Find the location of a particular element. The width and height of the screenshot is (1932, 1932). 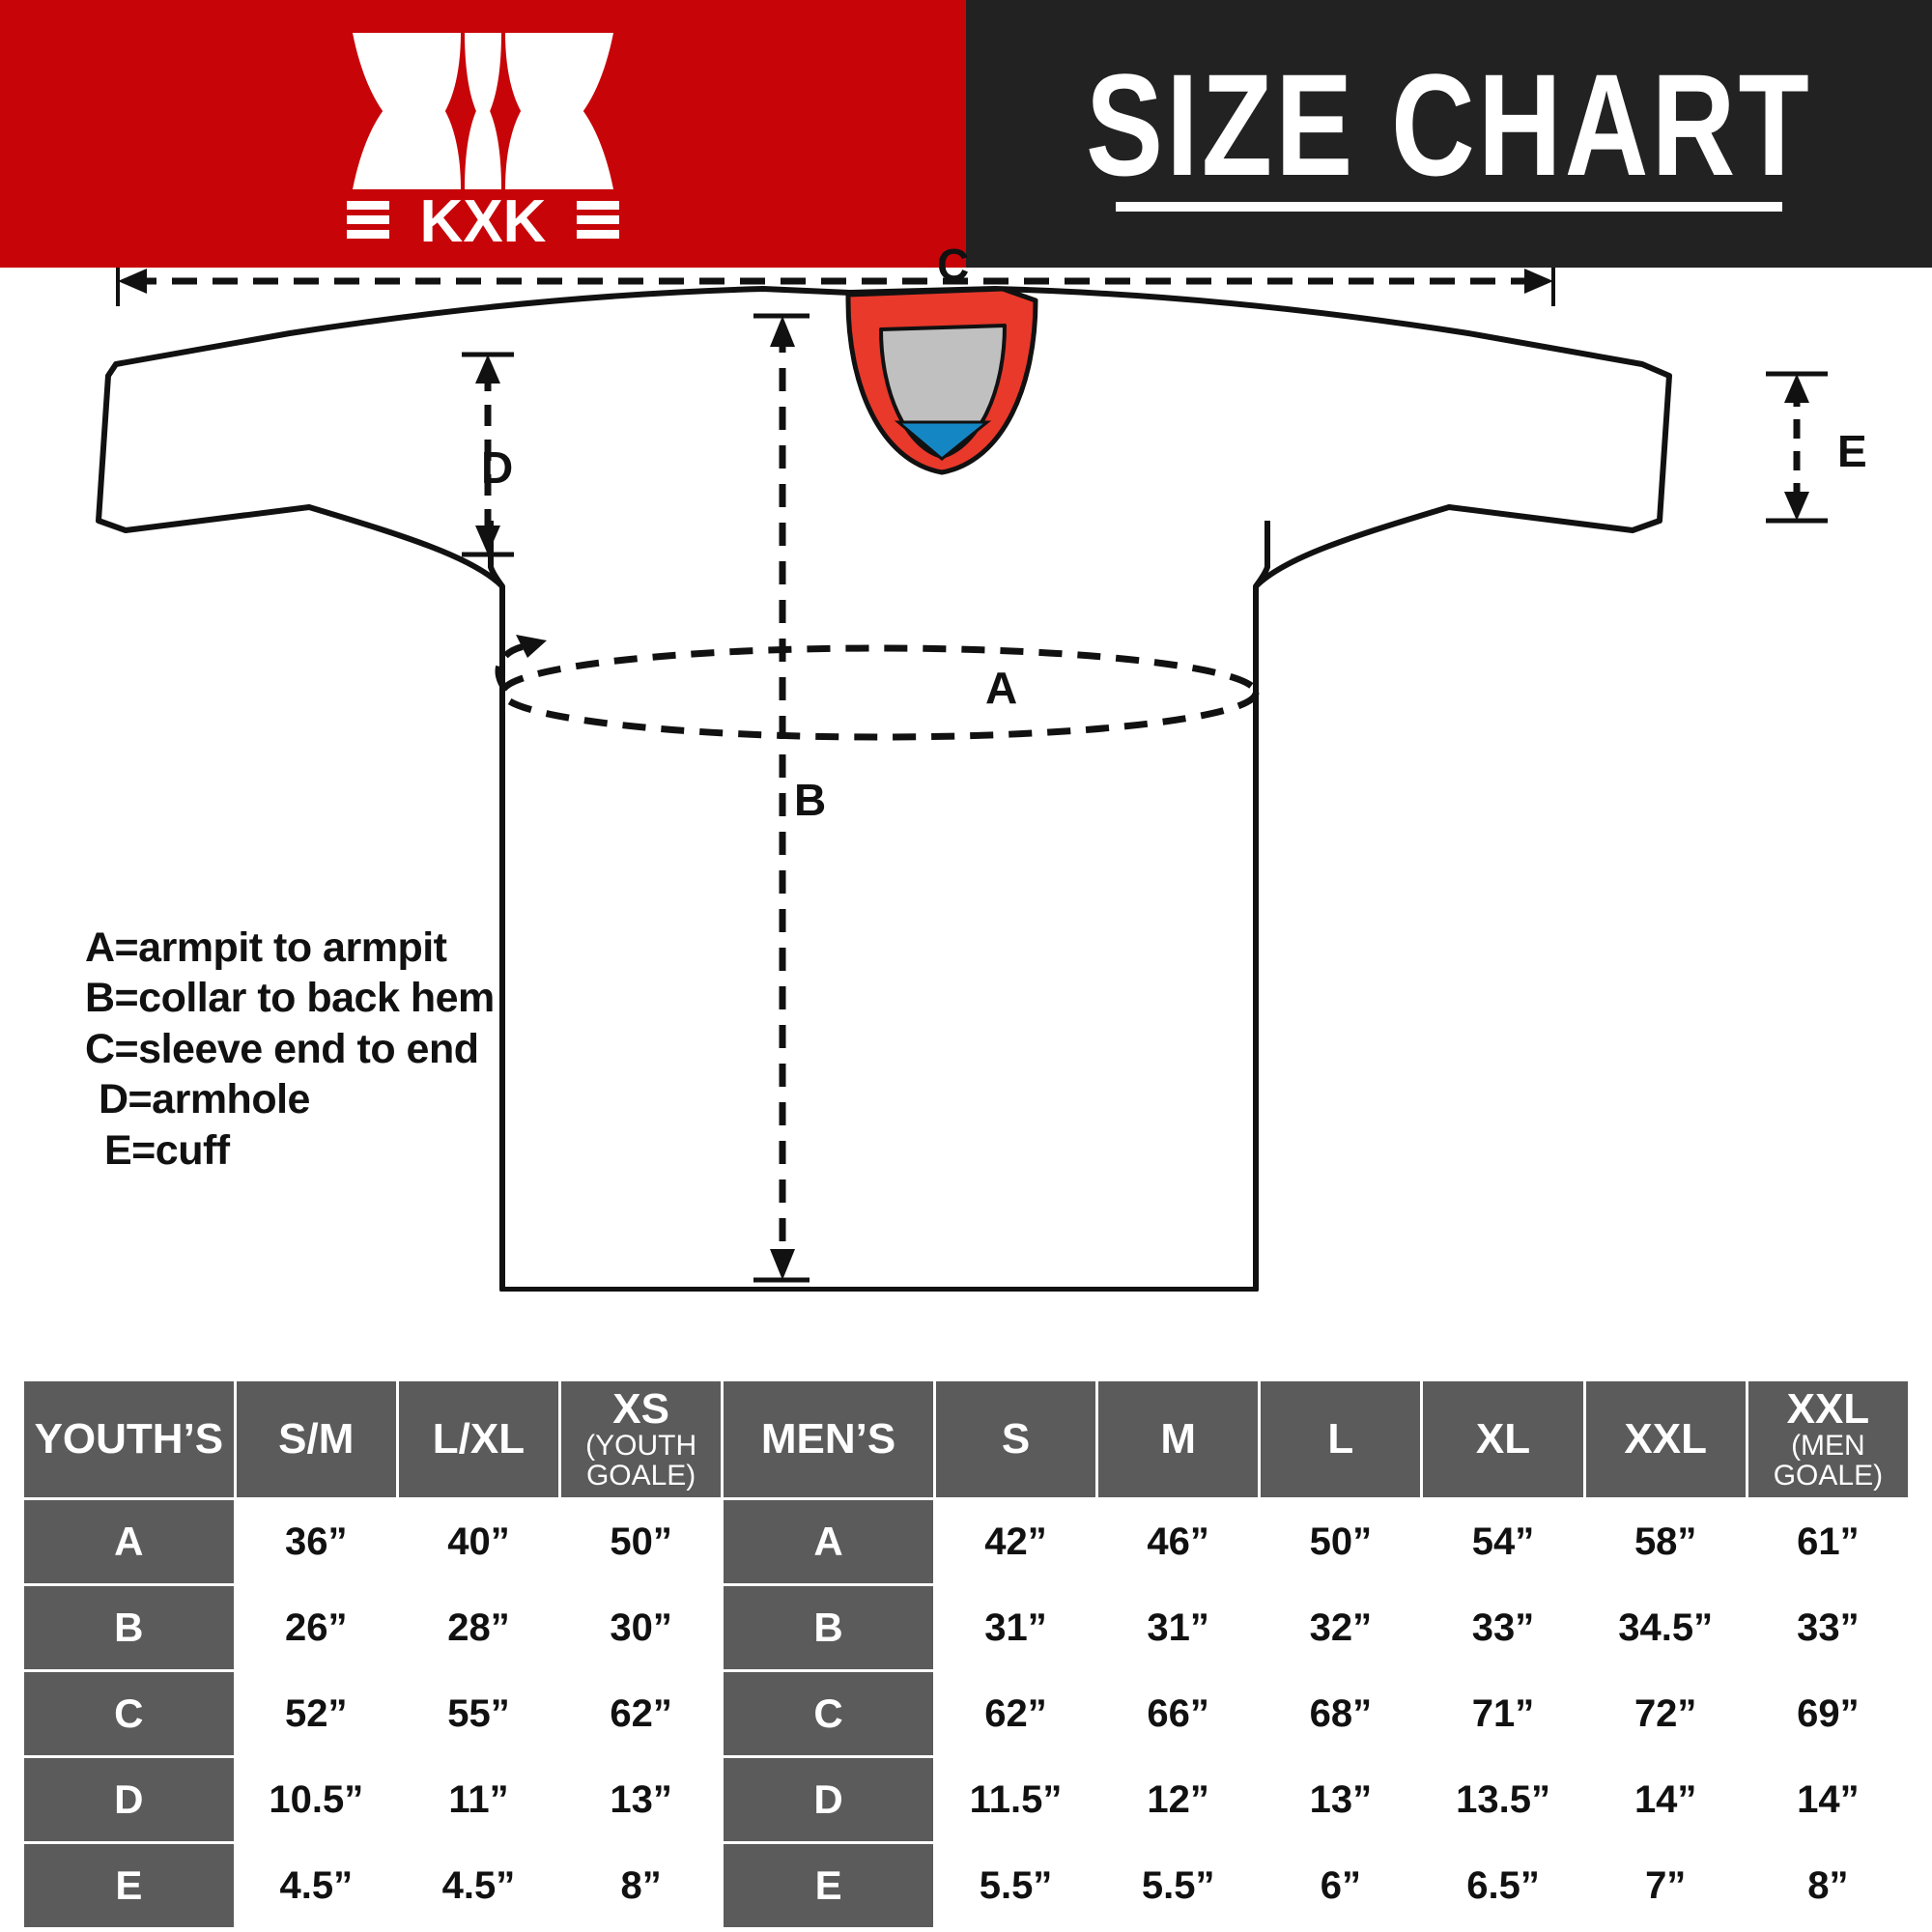

cell-men-value: 62” is located at coordinates (1015, 1713).